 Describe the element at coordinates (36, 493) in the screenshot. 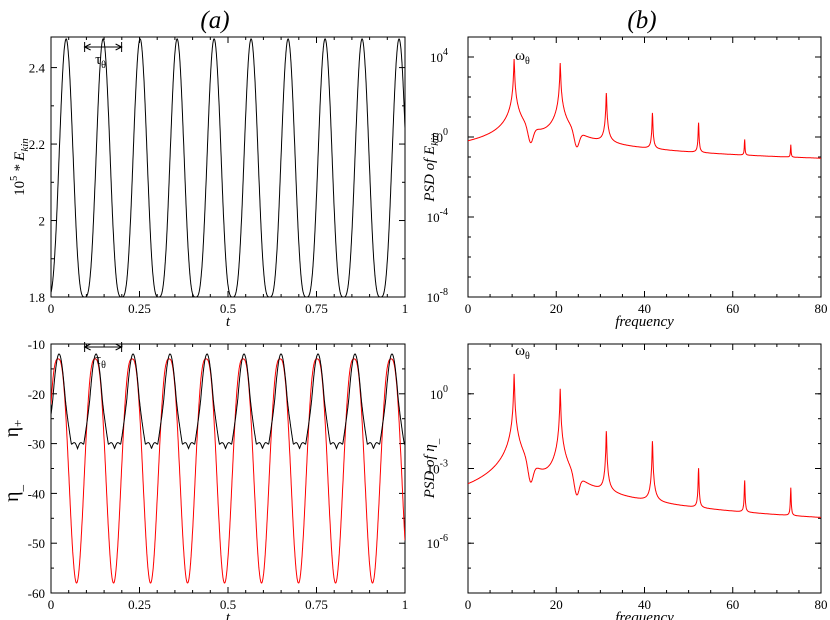

I see `y-tick-label: -40` at that location.